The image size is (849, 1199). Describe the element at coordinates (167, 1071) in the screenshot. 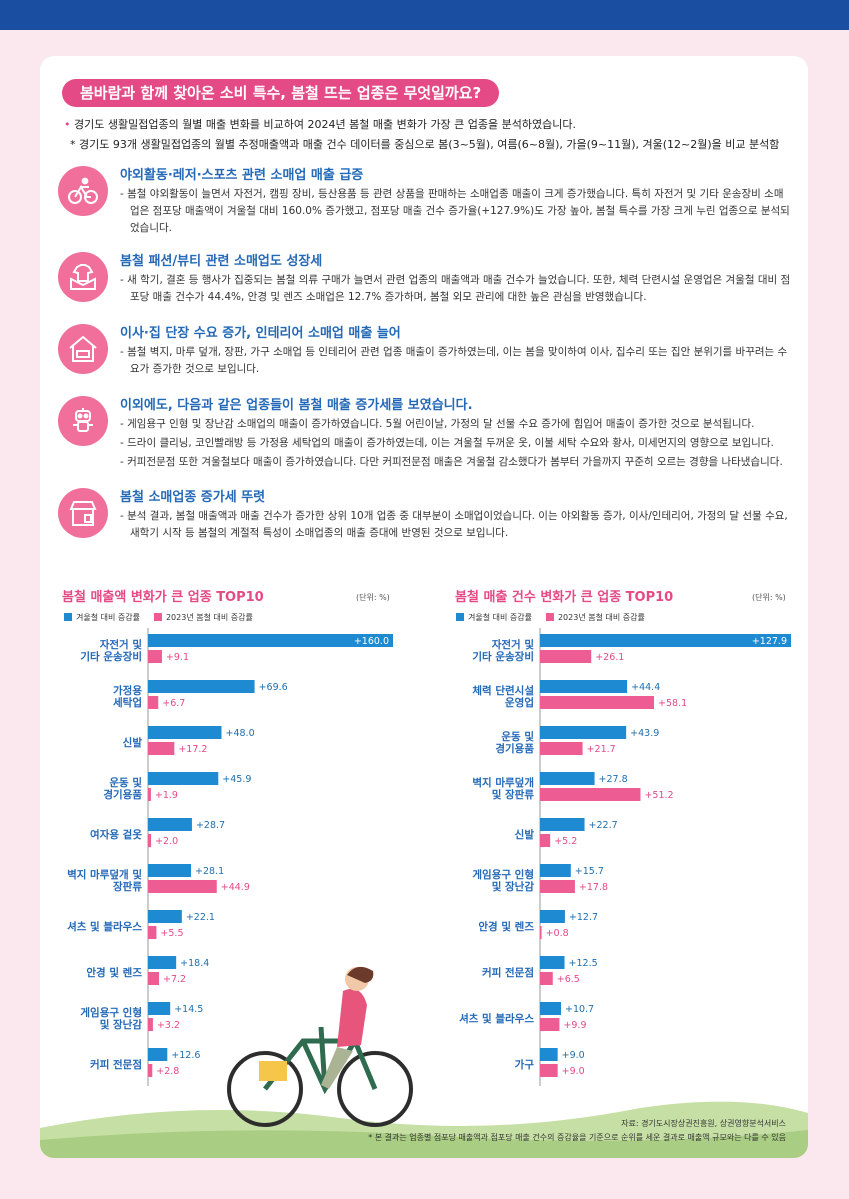

I see `bar-value-label: +2.8` at that location.